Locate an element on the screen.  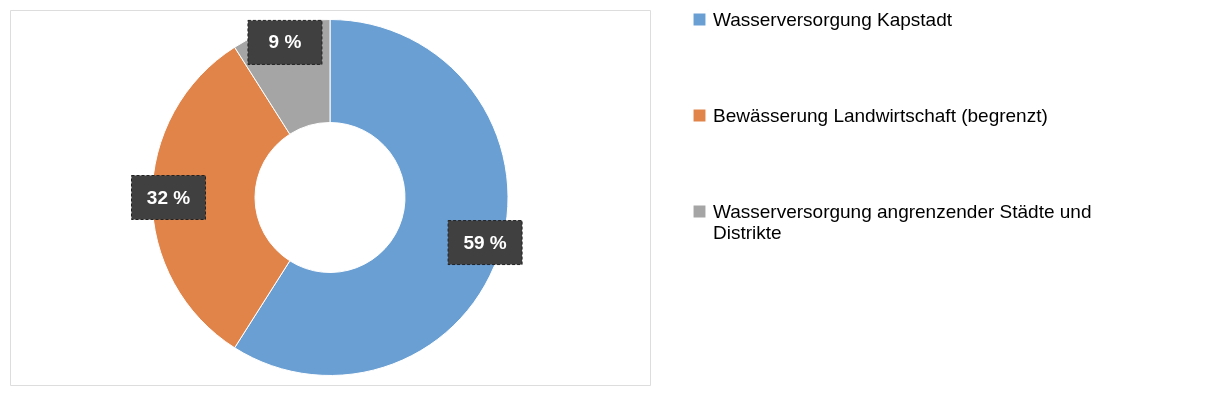
data-label: 59 % is located at coordinates (485, 242).